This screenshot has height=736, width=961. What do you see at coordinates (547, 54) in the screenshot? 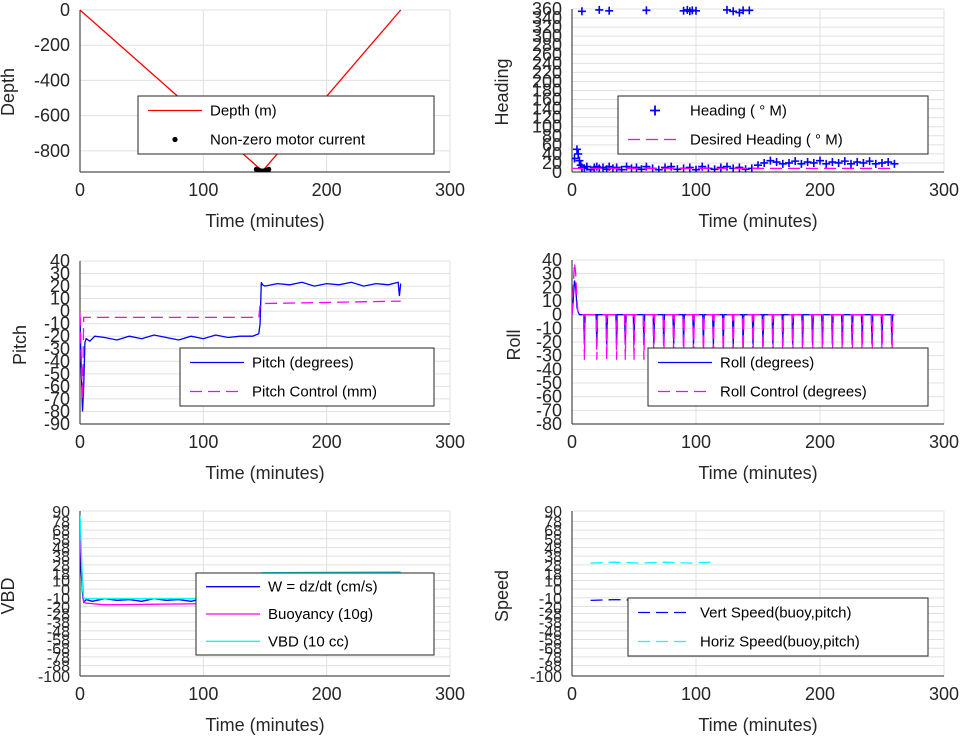
I see `y-tick-label: 260` at bounding box center [547, 54].